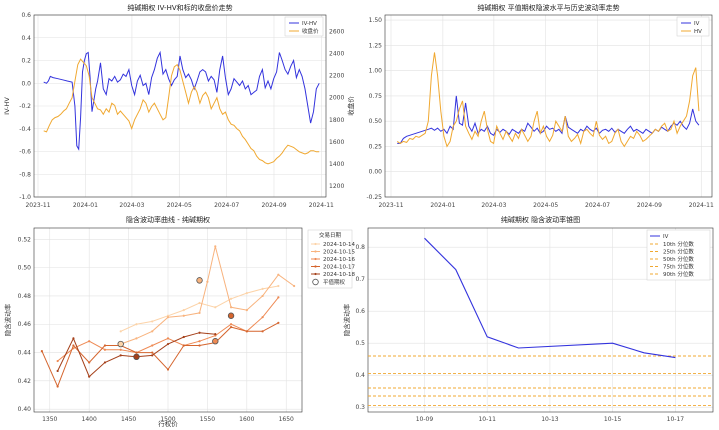 The height and width of the screenshot is (430, 719). I want to click on x-tick-label: 2023-11, so click(390, 205).